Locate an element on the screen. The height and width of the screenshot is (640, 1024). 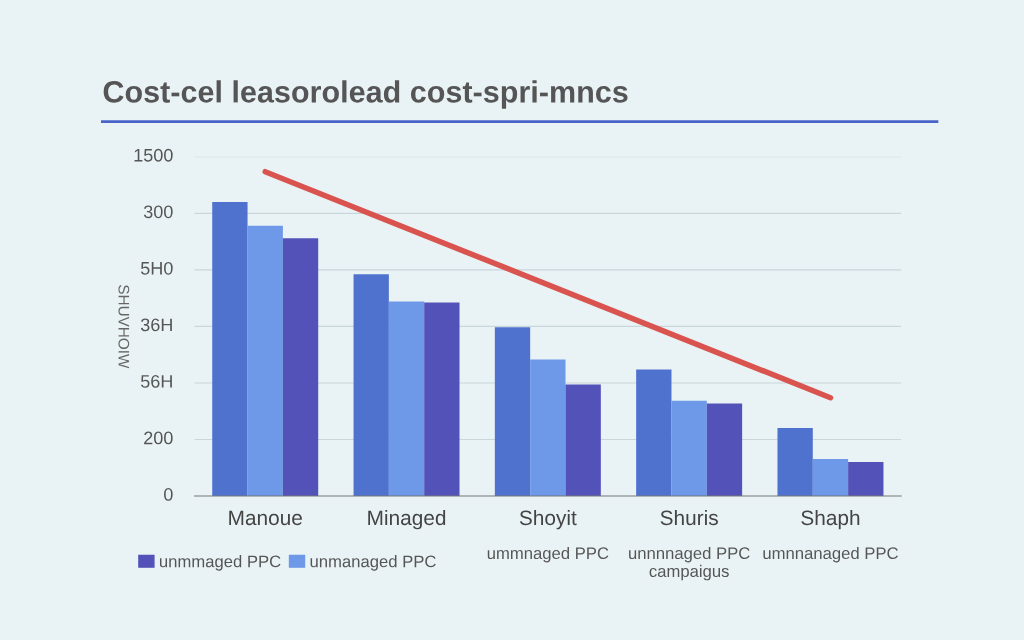
text: 5H0 is located at coordinates (156, 268).